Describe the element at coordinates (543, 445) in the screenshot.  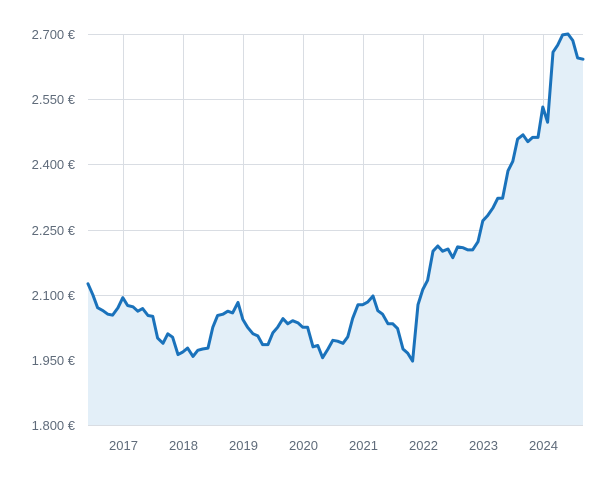
I see `x-tick-label: 2024` at that location.